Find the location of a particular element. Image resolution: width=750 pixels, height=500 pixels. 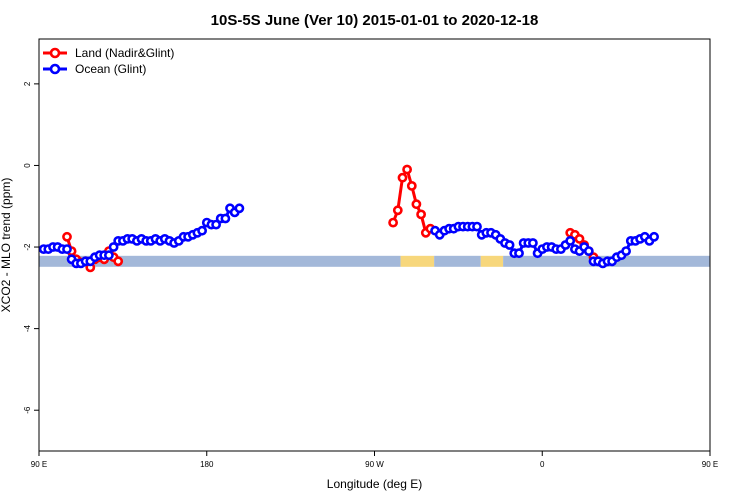

y-axis-label: XCO2 - MLO trend (ppm) is located at coordinates (6, 245).